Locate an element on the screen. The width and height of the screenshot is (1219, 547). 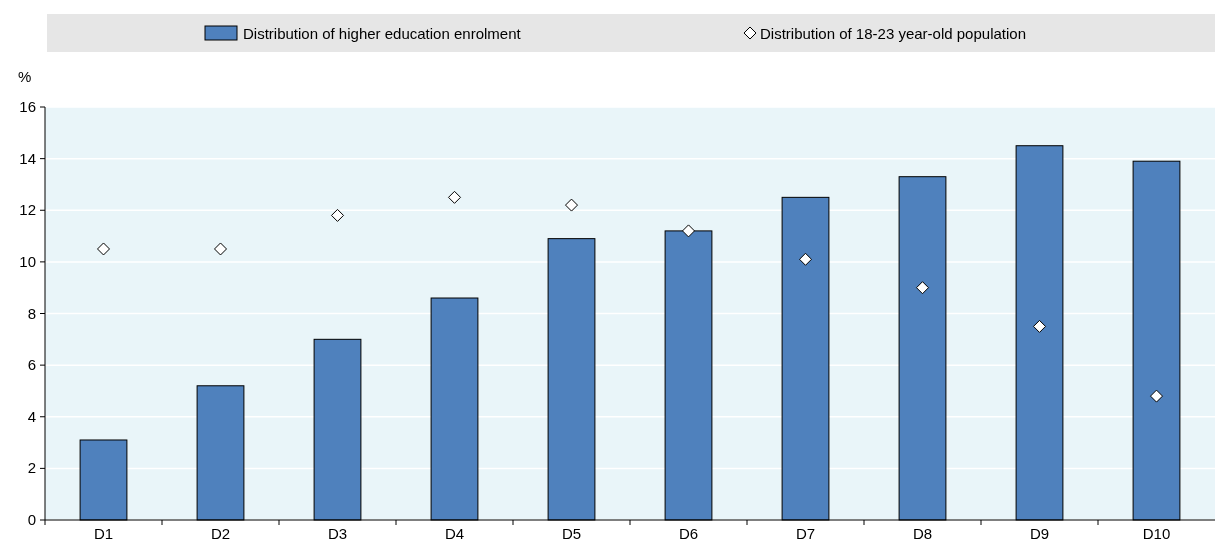
y-tick-label: 0 is located at coordinates (31, 519).